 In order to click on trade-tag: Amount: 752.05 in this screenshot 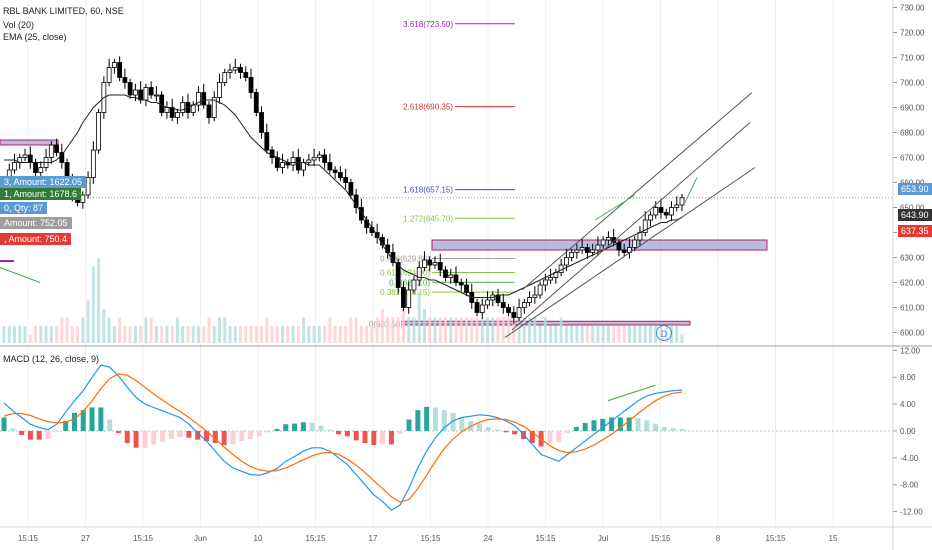, I will do `click(36, 223)`.